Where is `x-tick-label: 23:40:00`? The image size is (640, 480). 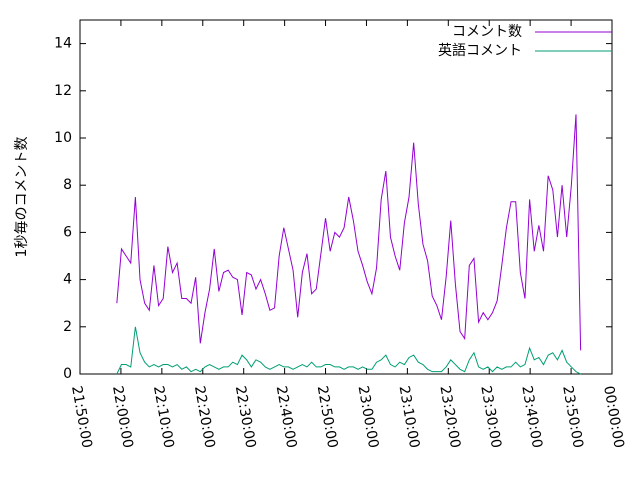
x-tick-label: 23:40:00 is located at coordinates (531, 417).